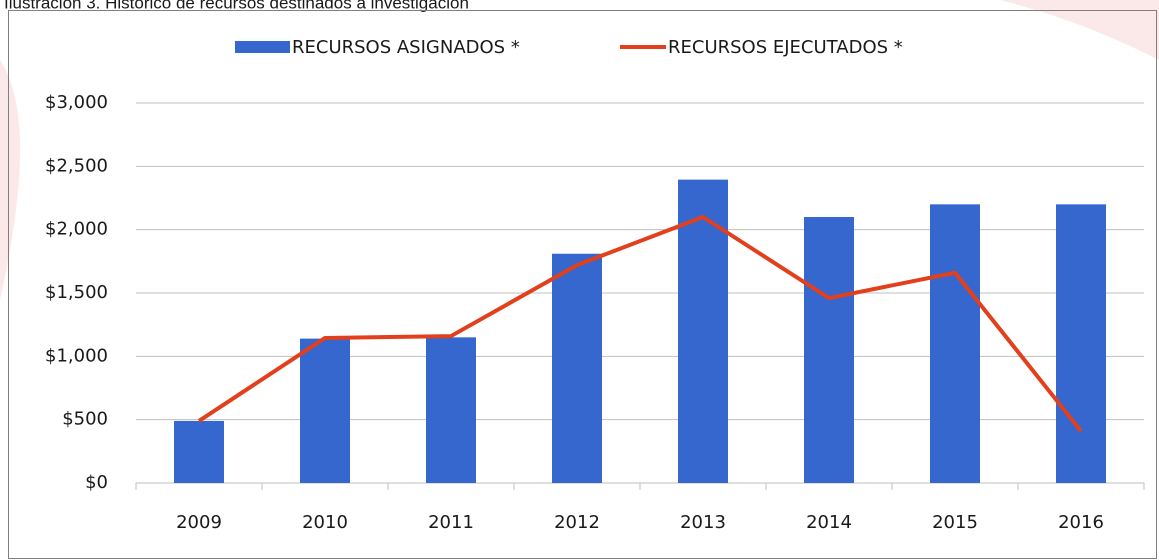 Image resolution: width=1159 pixels, height=560 pixels. What do you see at coordinates (451, 522) in the screenshot?
I see `x-tick-label: 2011` at bounding box center [451, 522].